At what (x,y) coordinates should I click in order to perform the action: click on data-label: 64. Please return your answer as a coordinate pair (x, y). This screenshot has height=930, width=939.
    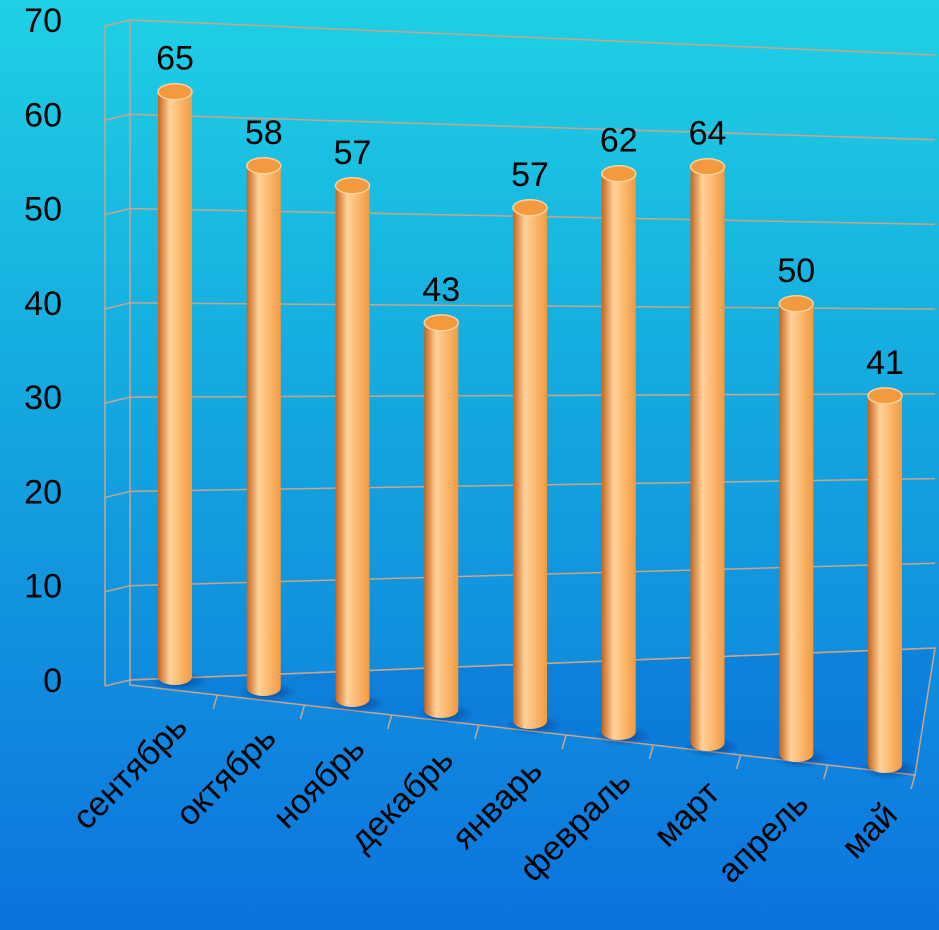
    Looking at the image, I should click on (708, 134).